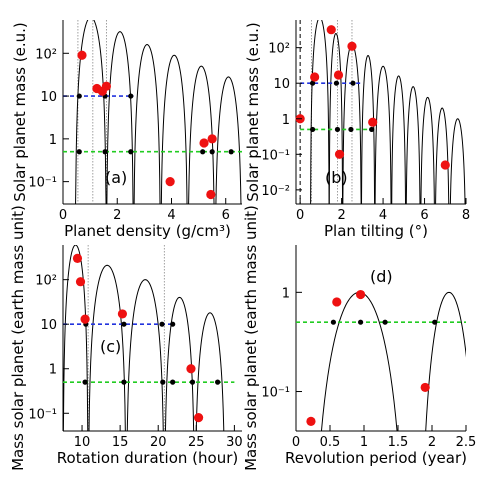 Image resolution: width=496 pixels, height=486 pixels. What do you see at coordinates (158, 442) in the screenshot?
I see `x-tick-label: 20` at bounding box center [158, 442].